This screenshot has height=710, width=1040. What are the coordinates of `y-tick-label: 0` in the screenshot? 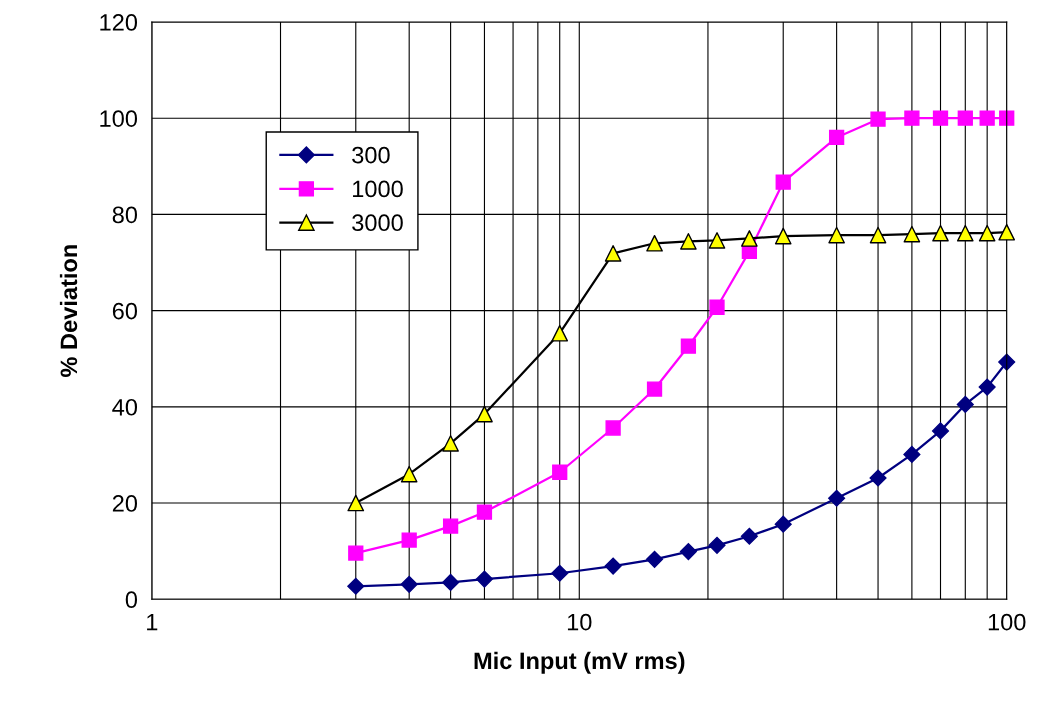 It's located at (131, 600).